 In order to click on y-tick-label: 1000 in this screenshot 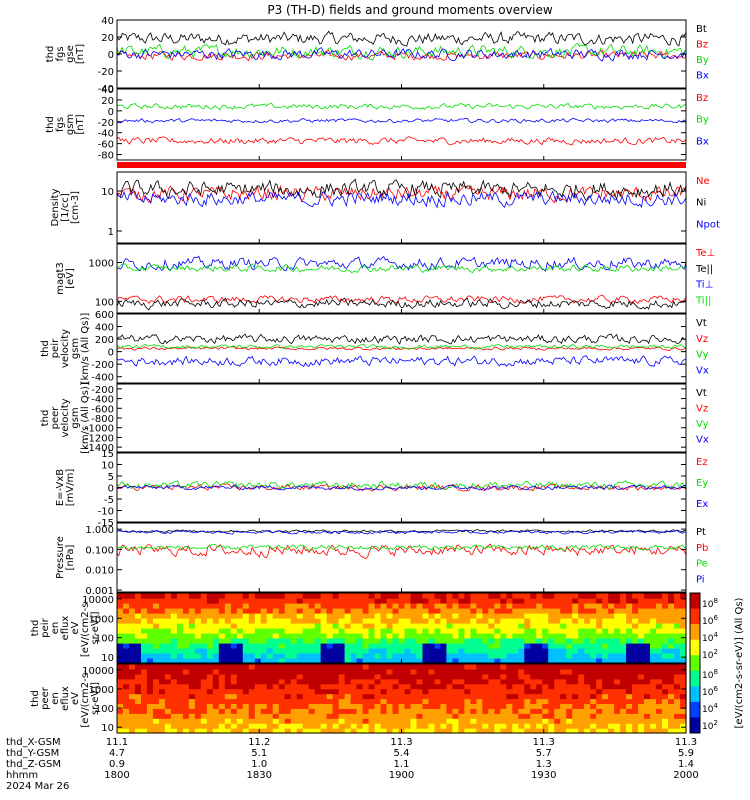, I will do `click(101, 264)`.